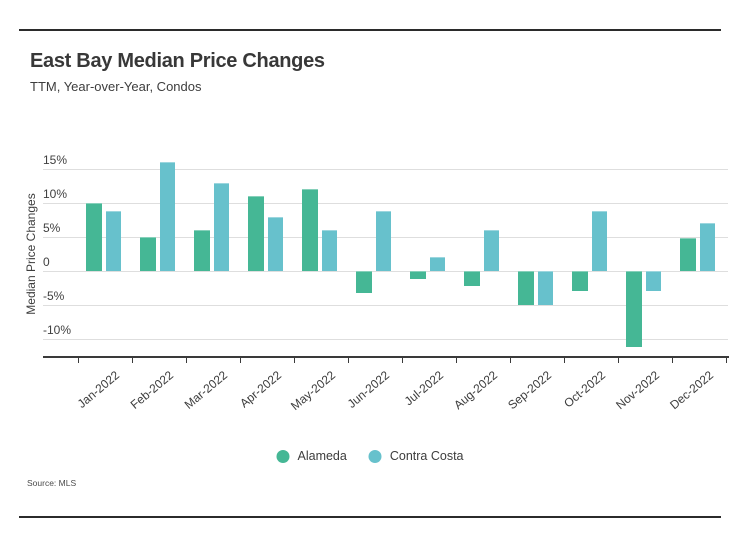  What do you see at coordinates (54, 296) in the screenshot?
I see `y-tick-label: -5%` at bounding box center [54, 296].